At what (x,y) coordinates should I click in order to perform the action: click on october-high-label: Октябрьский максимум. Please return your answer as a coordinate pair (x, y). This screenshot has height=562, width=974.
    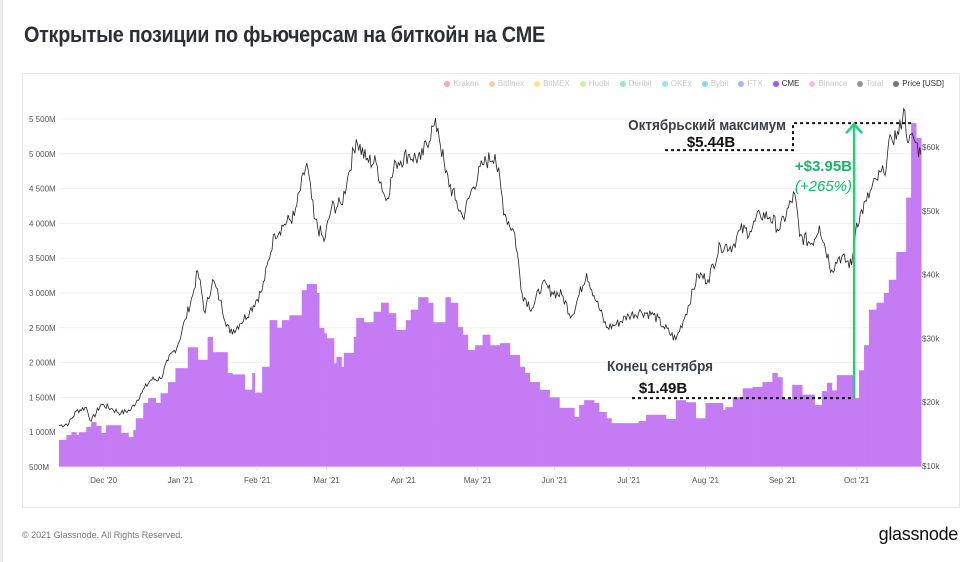
    Looking at the image, I should click on (707, 126).